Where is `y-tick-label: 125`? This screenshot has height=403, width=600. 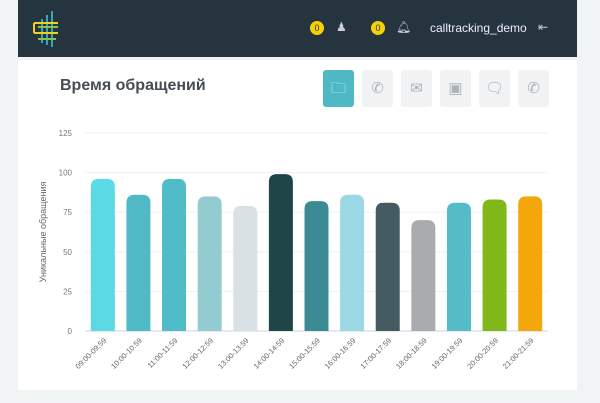
y-tick-label: 125 is located at coordinates (66, 133).